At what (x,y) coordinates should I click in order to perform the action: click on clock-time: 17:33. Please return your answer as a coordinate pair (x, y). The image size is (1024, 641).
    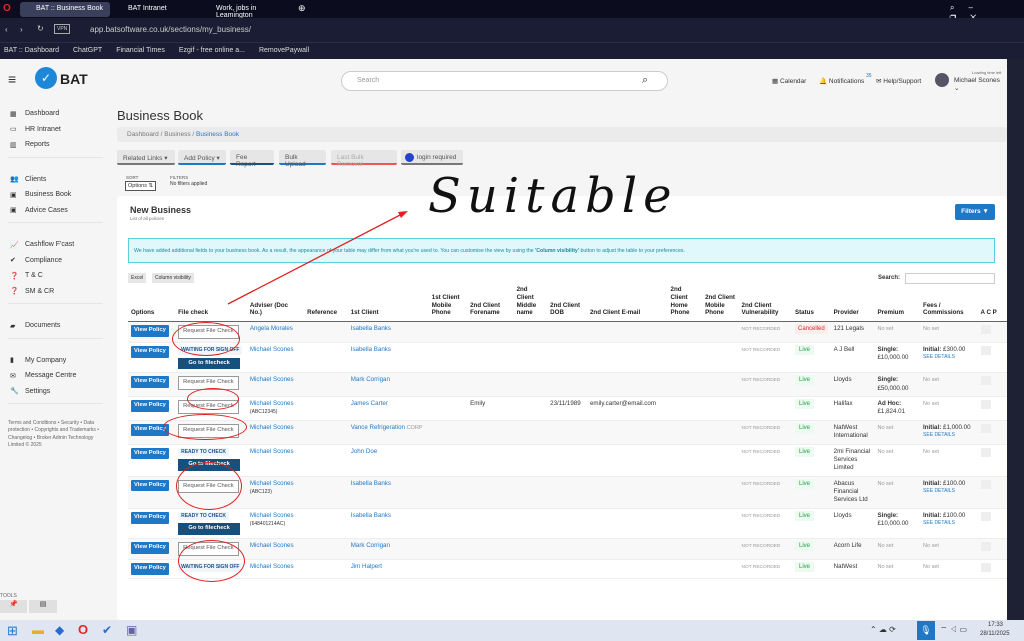
    Looking at the image, I should click on (996, 625).